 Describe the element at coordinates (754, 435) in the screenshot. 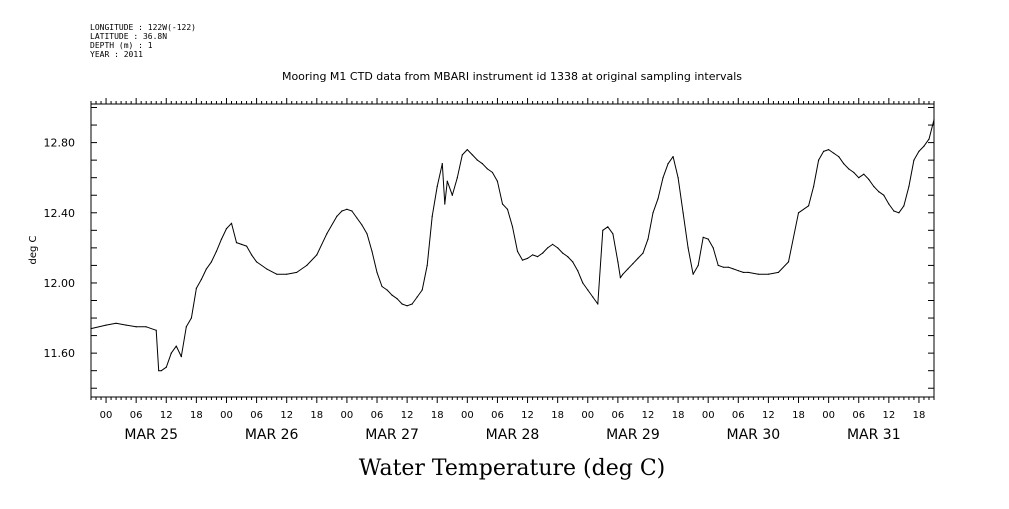

I see `x-day-label: MAR 30` at that location.